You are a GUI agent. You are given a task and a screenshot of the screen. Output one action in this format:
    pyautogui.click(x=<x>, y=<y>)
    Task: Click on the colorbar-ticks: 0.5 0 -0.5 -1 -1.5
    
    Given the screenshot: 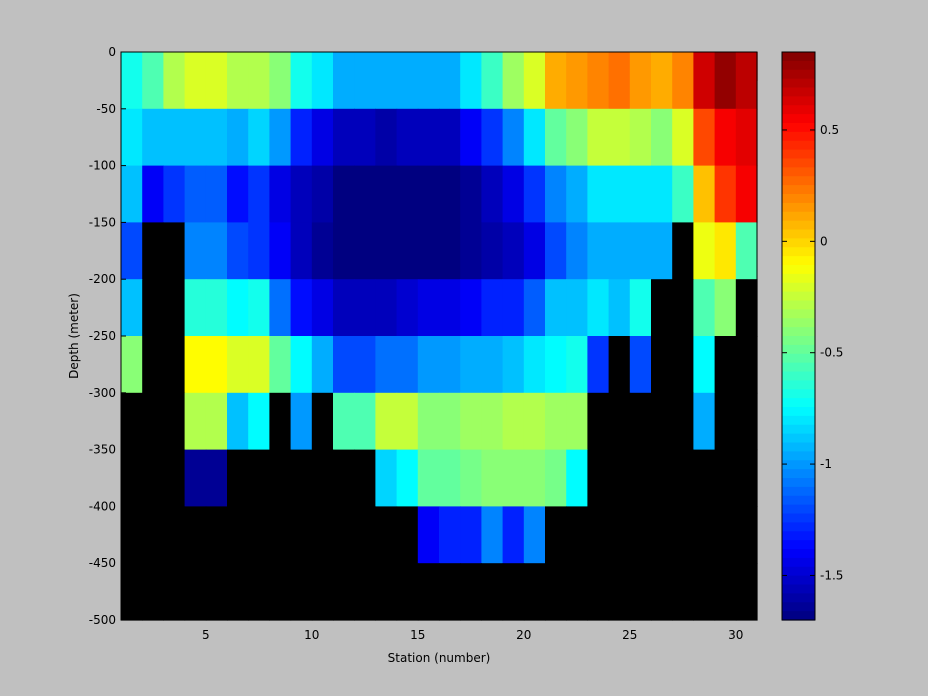 What is the action you would take?
    pyautogui.click(x=812, y=352)
    